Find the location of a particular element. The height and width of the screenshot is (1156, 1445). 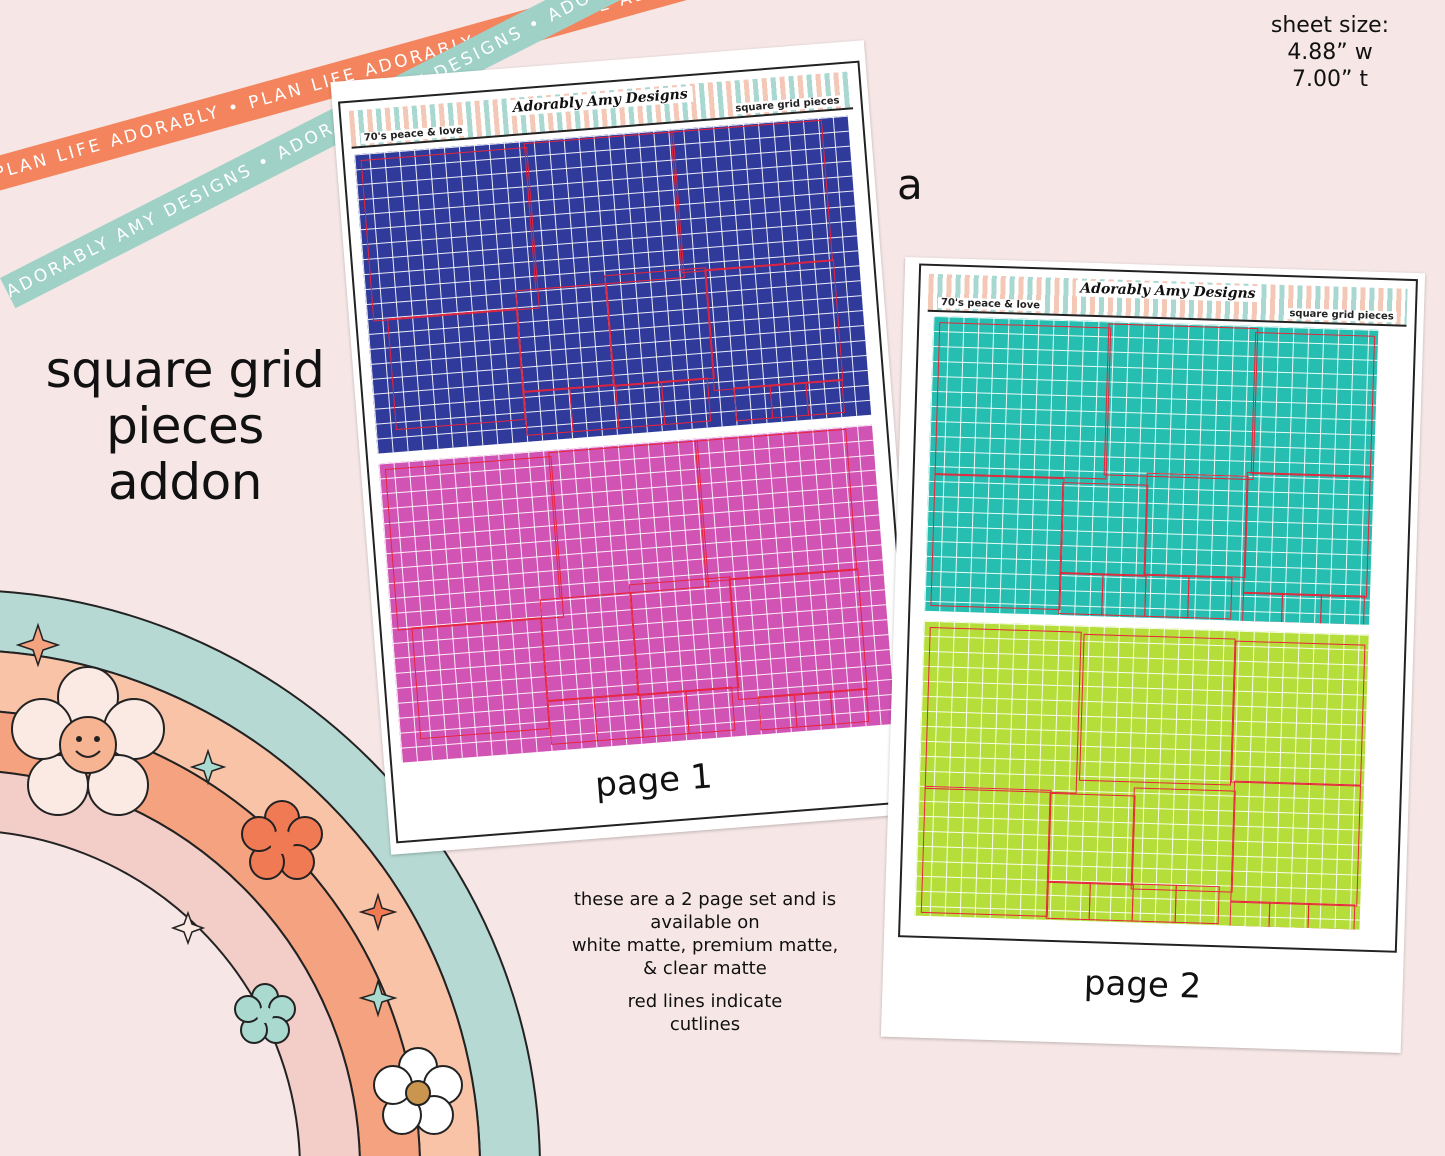

grid-panel-navy is located at coordinates (613, 284).